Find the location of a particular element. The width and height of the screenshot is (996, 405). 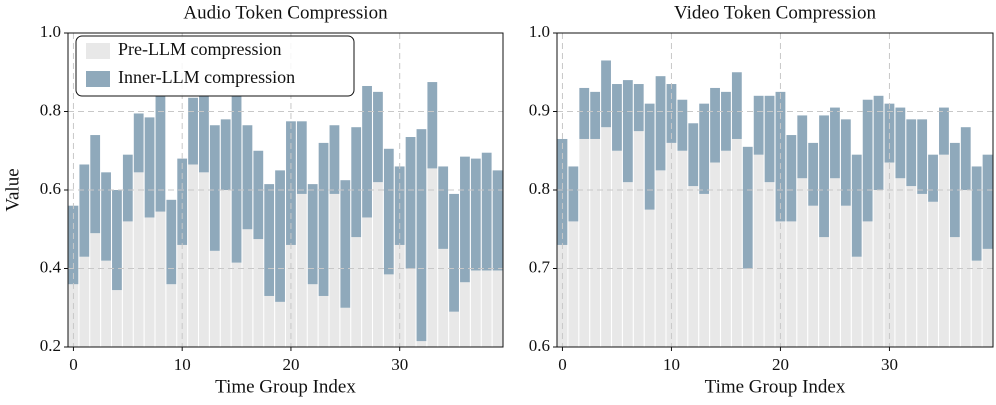

legend-swatch is located at coordinates (98, 79).